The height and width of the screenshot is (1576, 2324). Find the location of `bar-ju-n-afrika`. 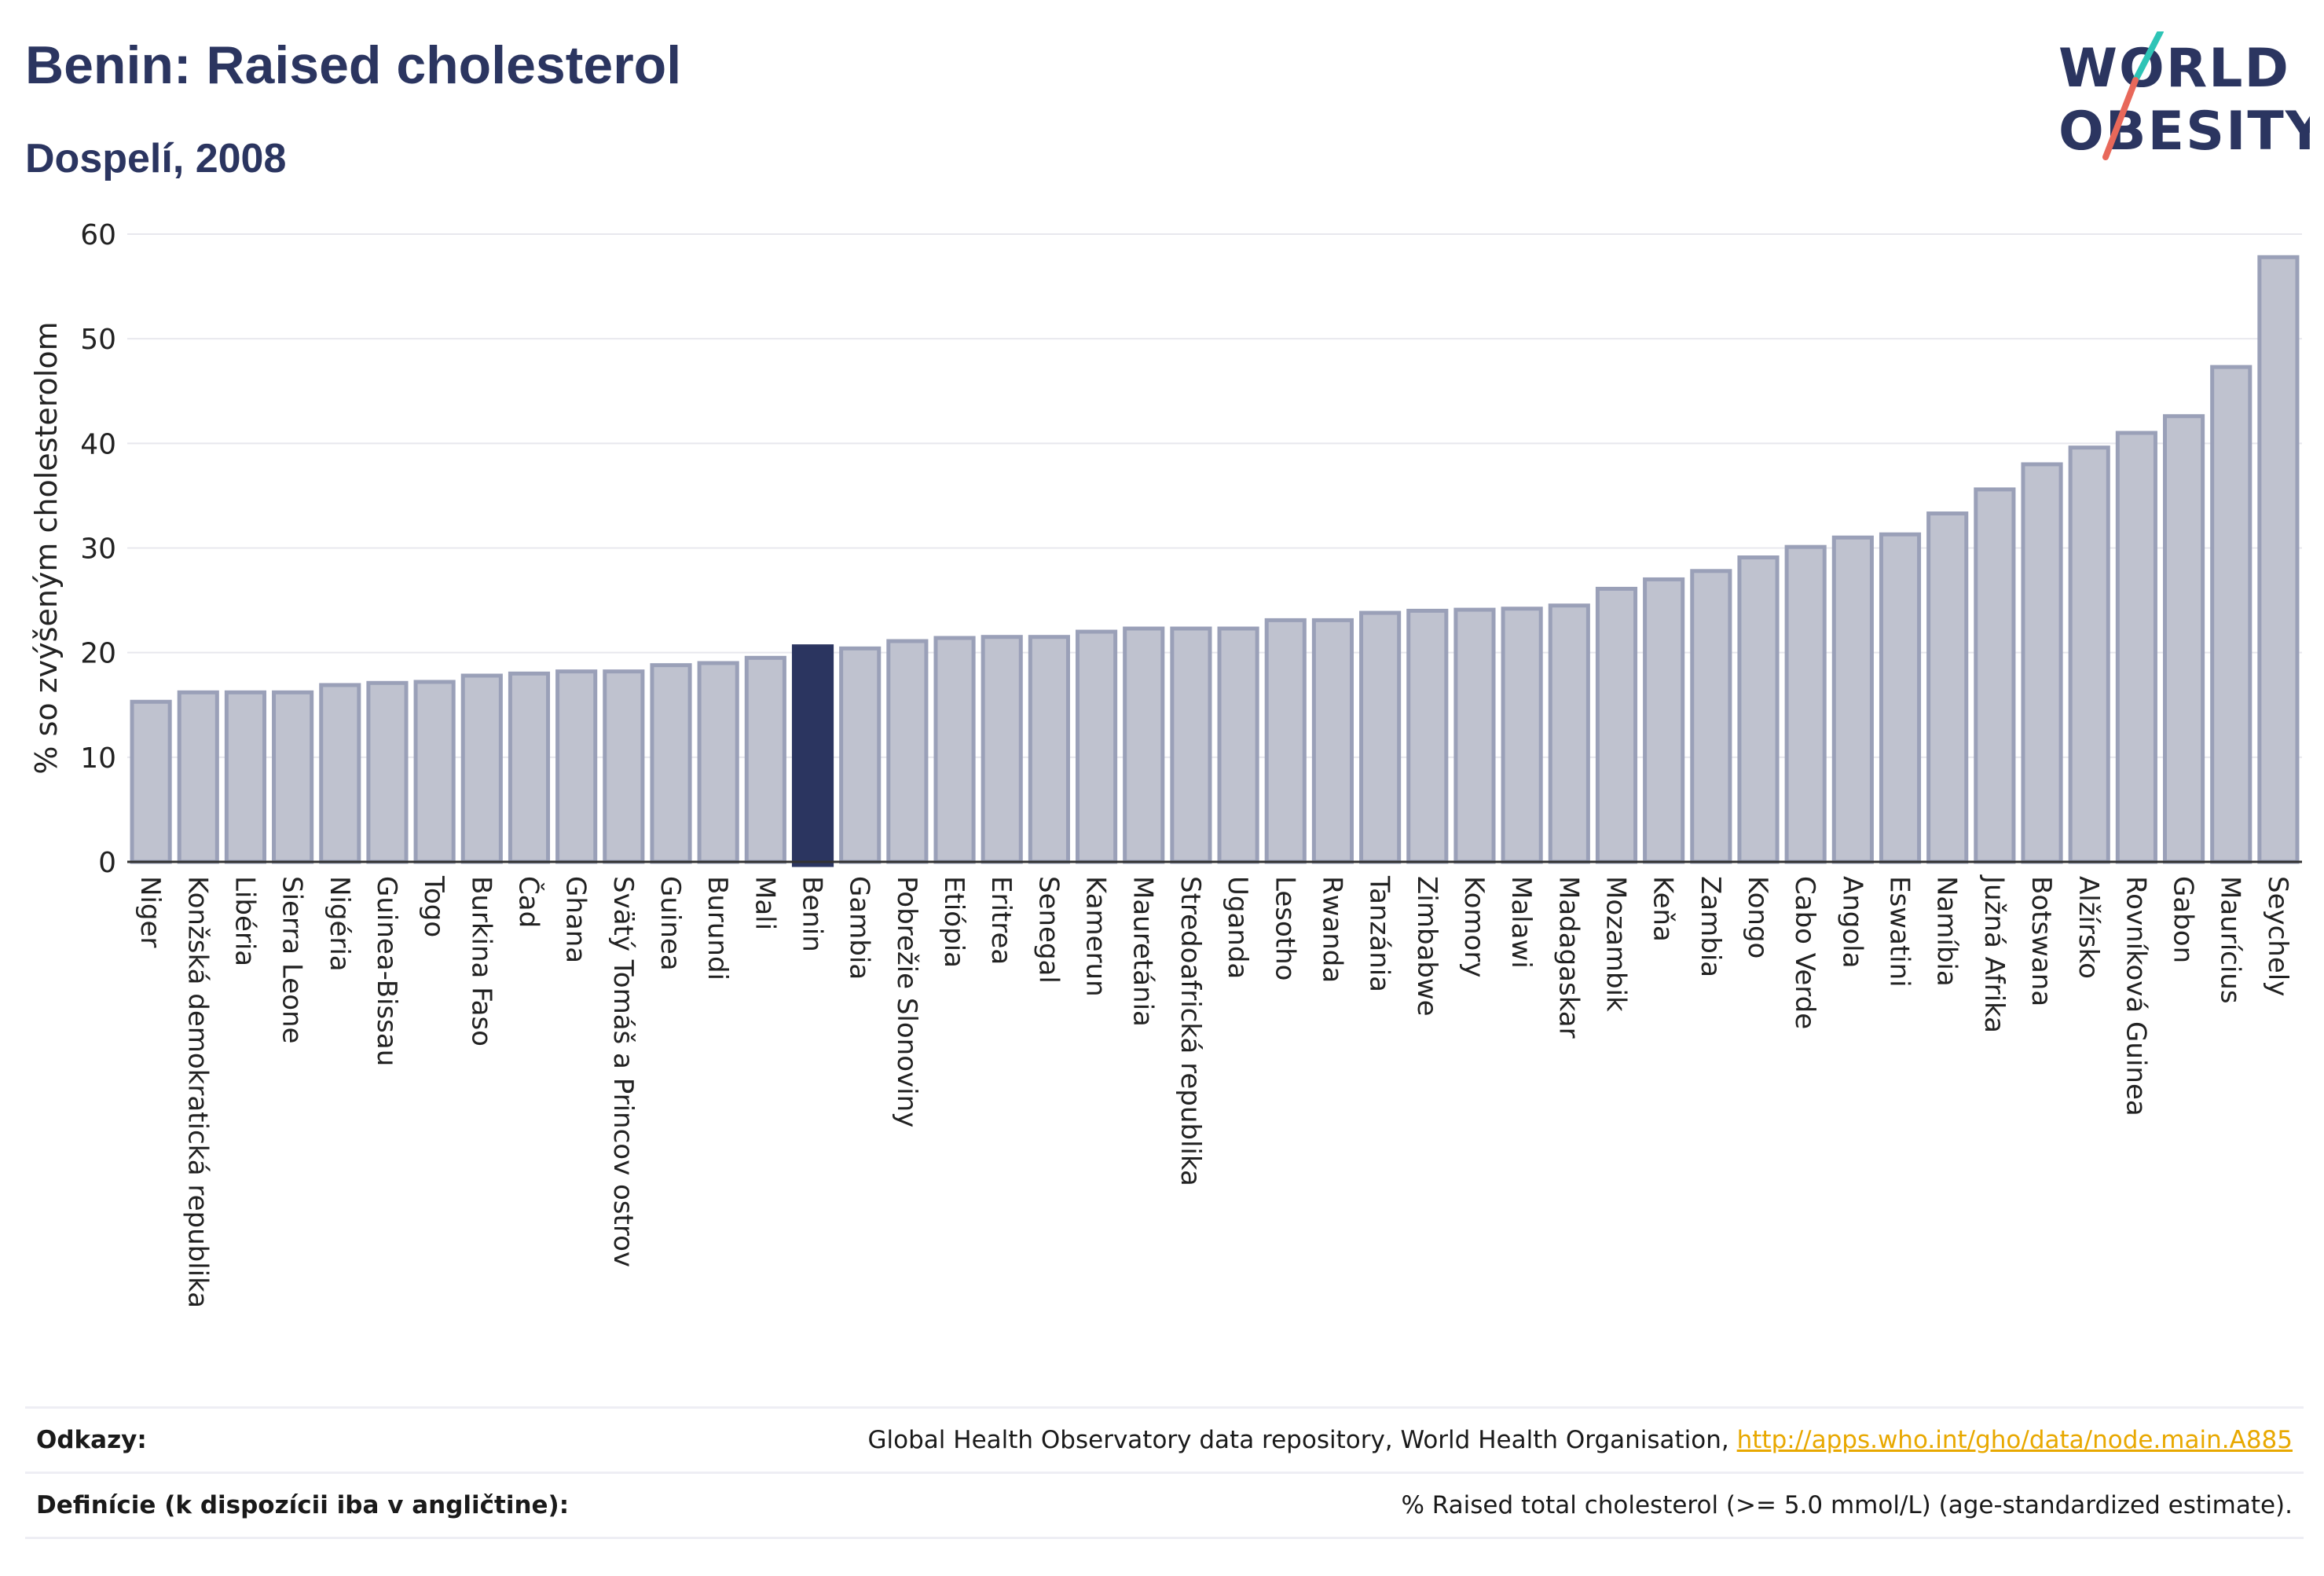

bar-ju-n-afrika is located at coordinates (1995, 675).